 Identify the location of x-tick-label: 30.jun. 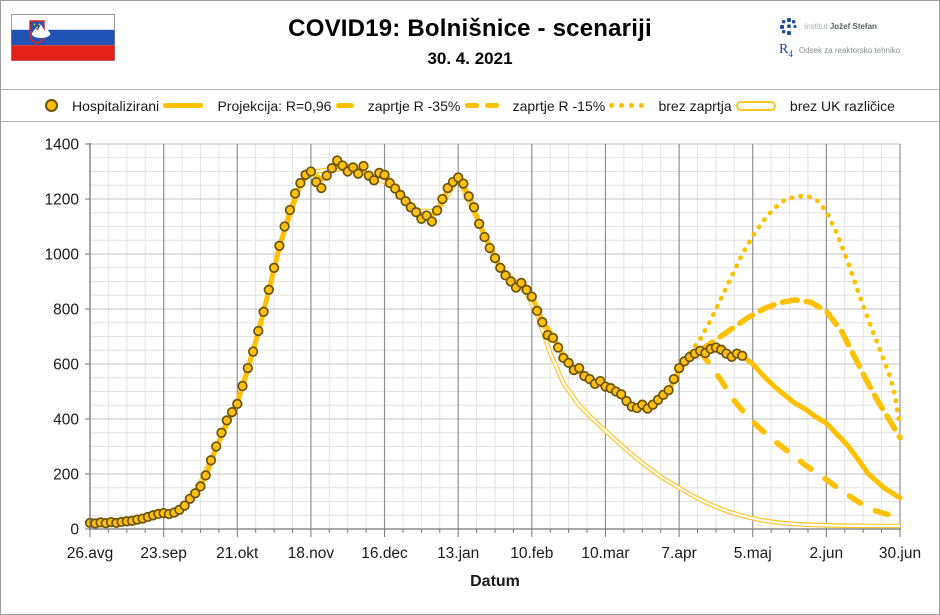
(900, 553).